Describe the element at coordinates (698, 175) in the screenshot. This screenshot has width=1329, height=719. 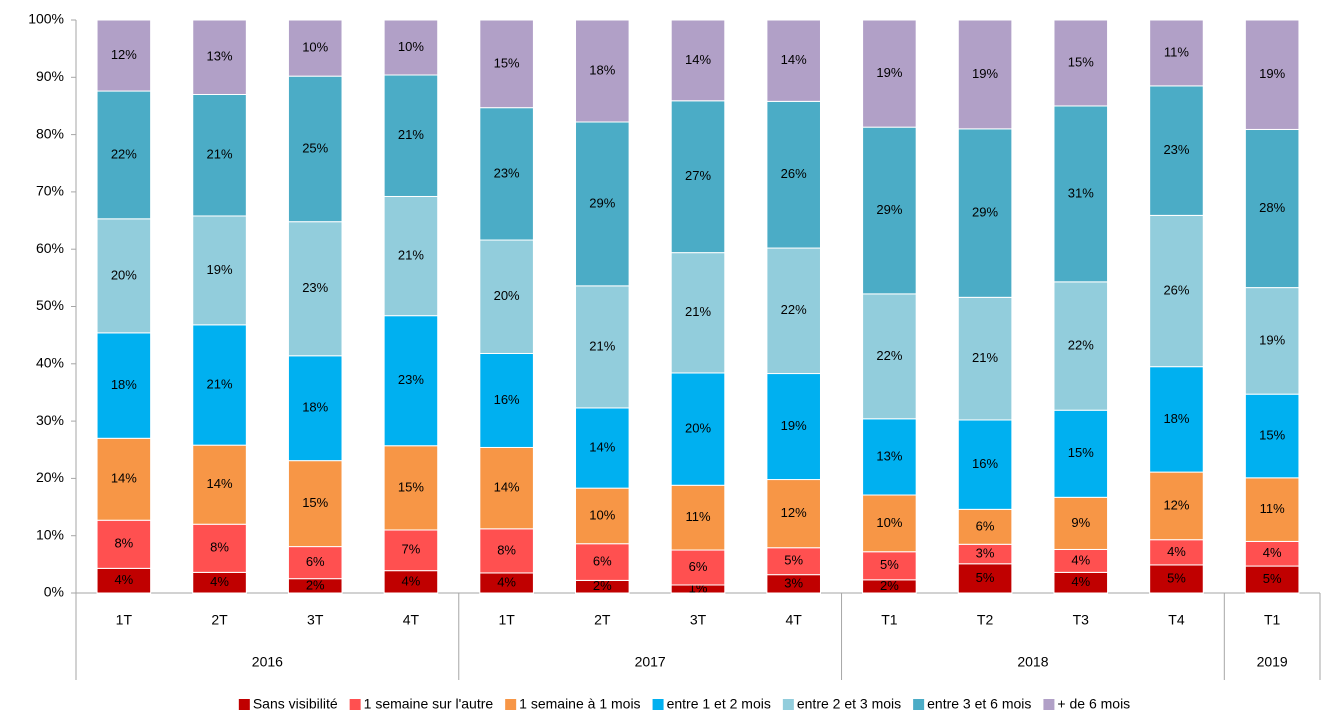
I see `data-label: 27%` at that location.